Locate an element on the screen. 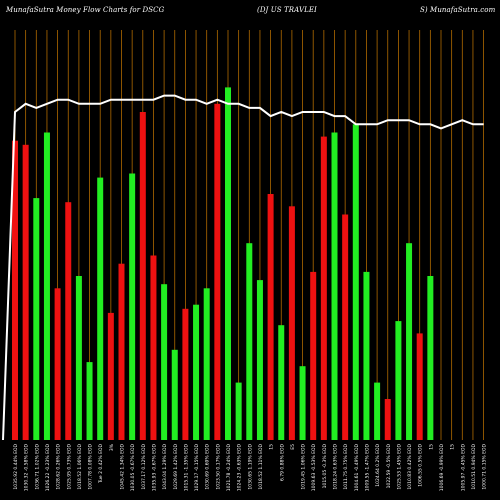  x-tick-label: 1029.17 -0.15% EOD is located at coordinates (197, 467).